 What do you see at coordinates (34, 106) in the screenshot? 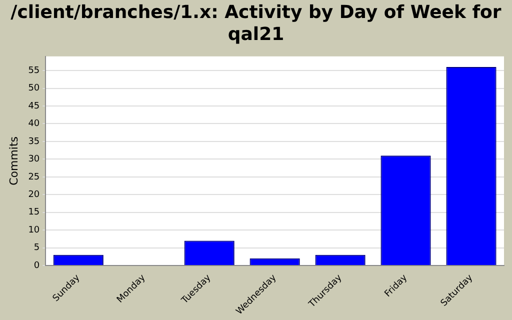
I see `y-tick-label: 45` at bounding box center [34, 106].